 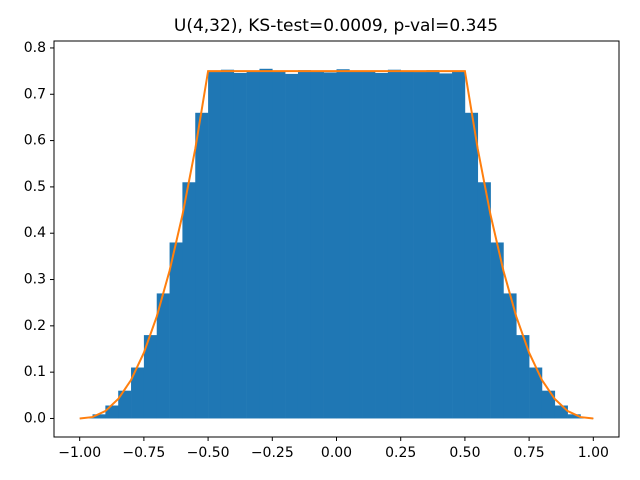 I want to click on y-tick-label: 0.8, so click(x=35, y=48).